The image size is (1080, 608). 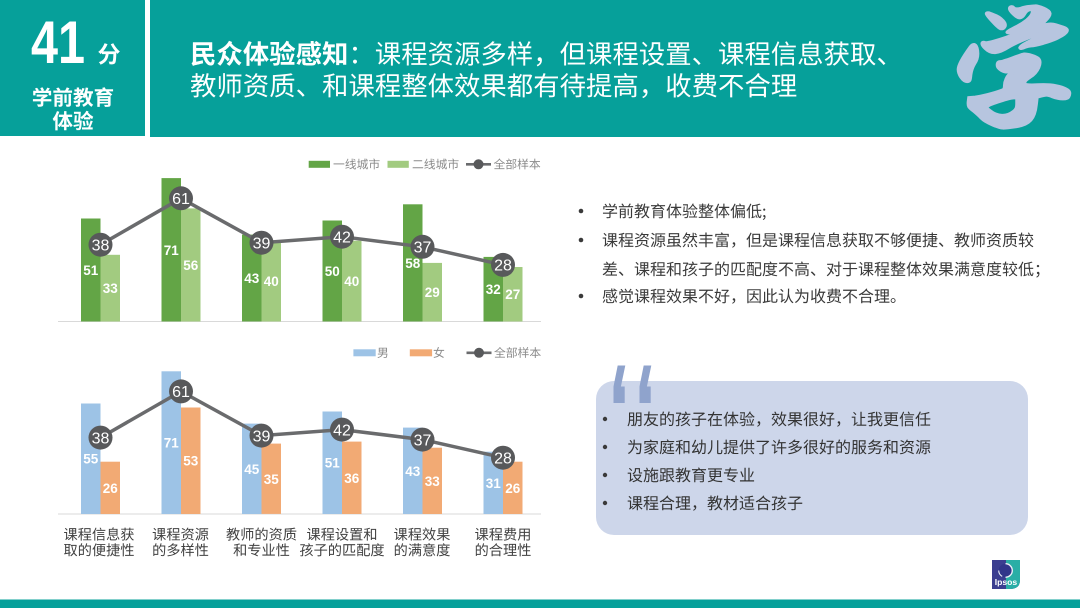 What do you see at coordinates (413, 263) in the screenshot?
I see `svg-text: 58` at bounding box center [413, 263].